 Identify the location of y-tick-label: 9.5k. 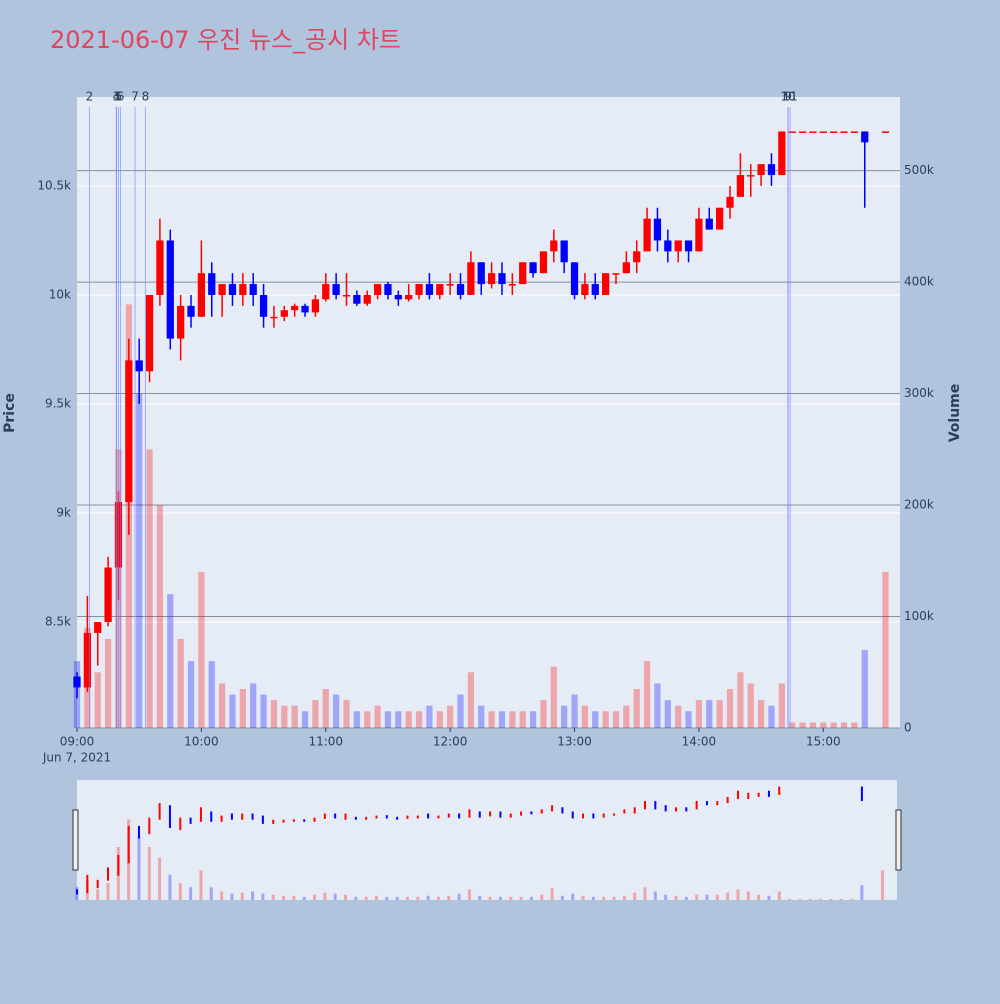
(58, 403).